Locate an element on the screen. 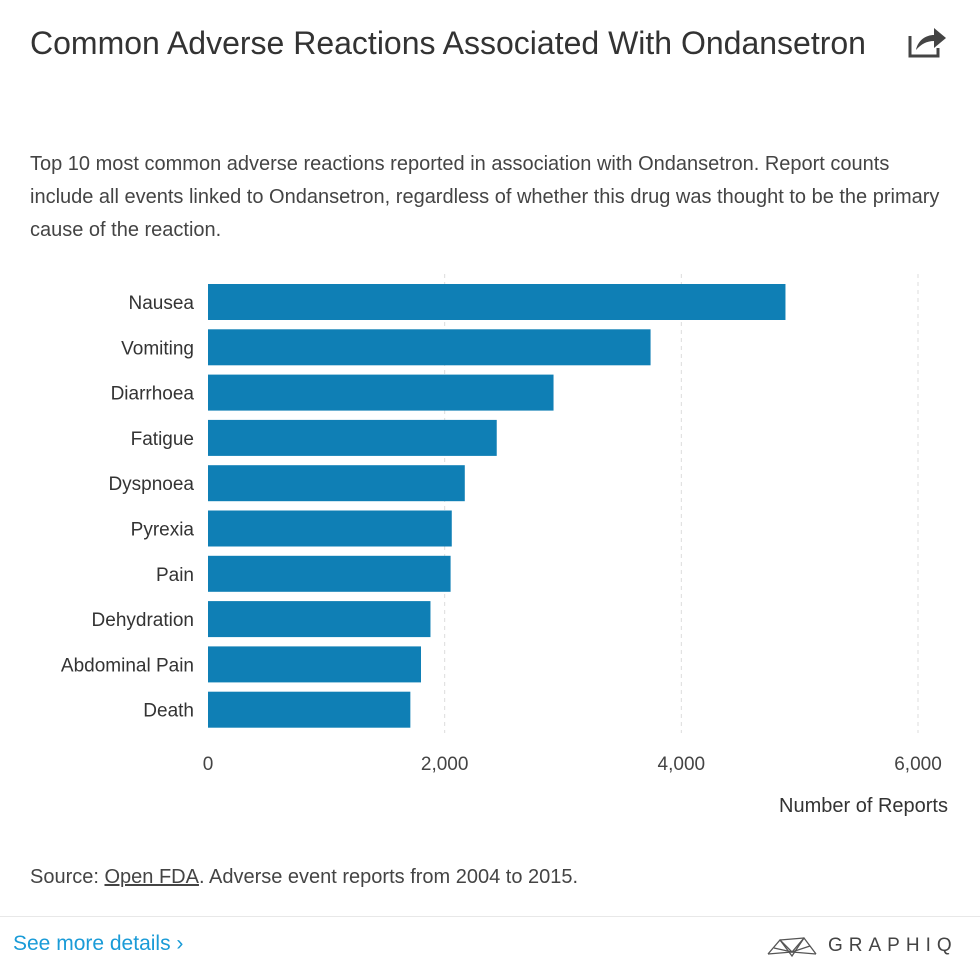  brand-name: GRAPHIQ is located at coordinates (893, 945).